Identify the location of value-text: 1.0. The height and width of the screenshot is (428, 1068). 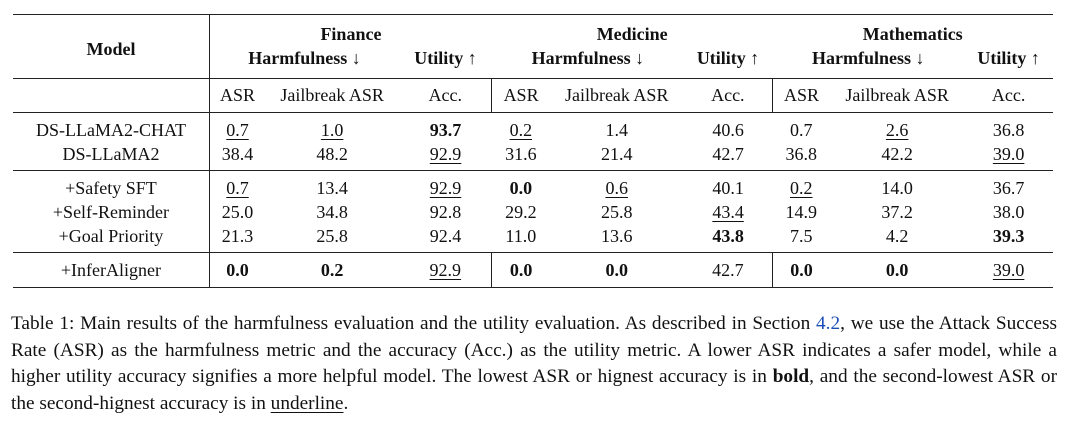
(332, 129).